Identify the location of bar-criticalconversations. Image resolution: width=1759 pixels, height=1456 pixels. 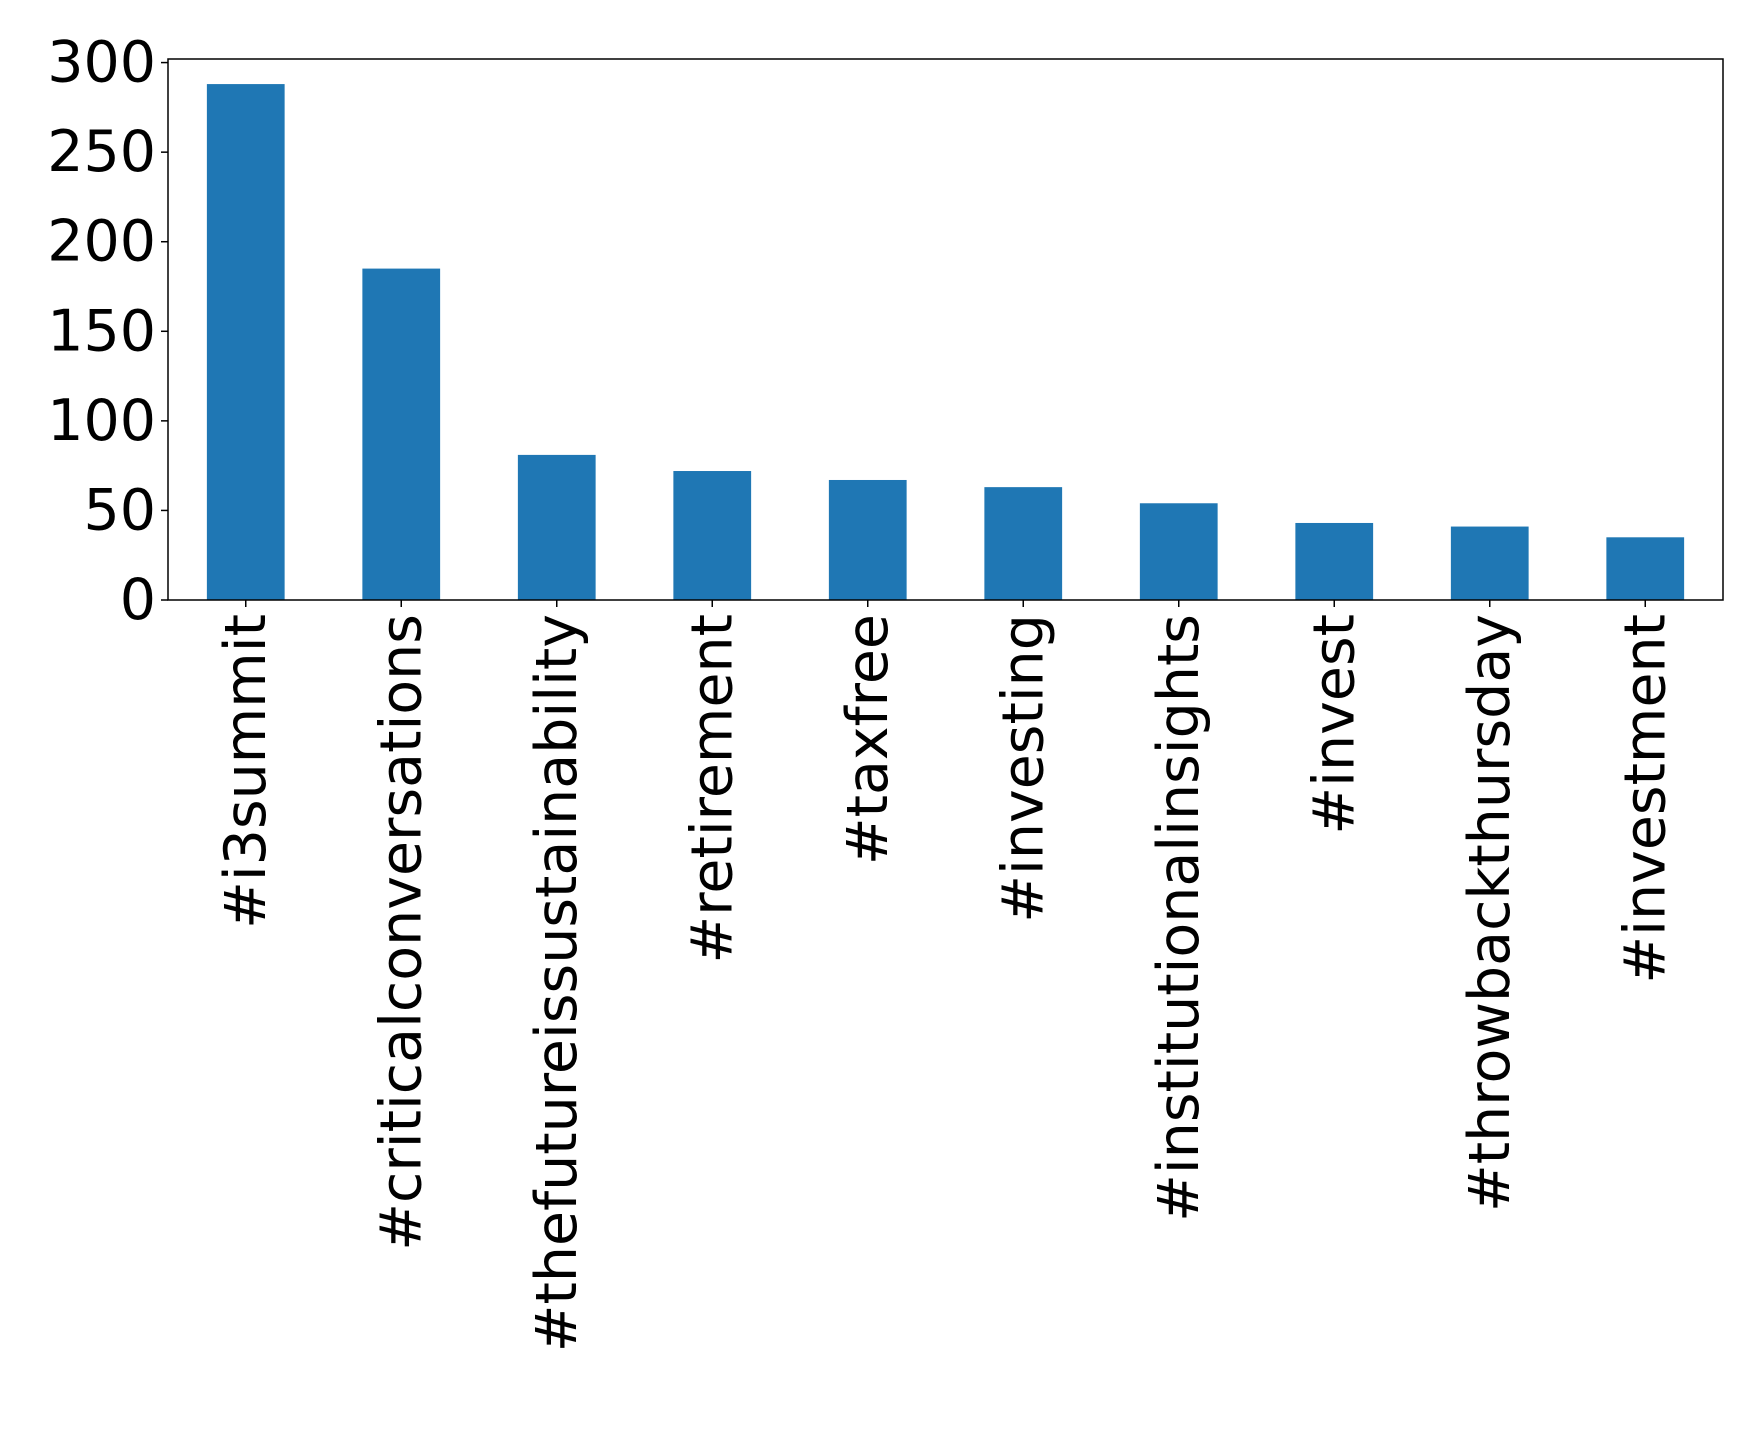
(401, 434).